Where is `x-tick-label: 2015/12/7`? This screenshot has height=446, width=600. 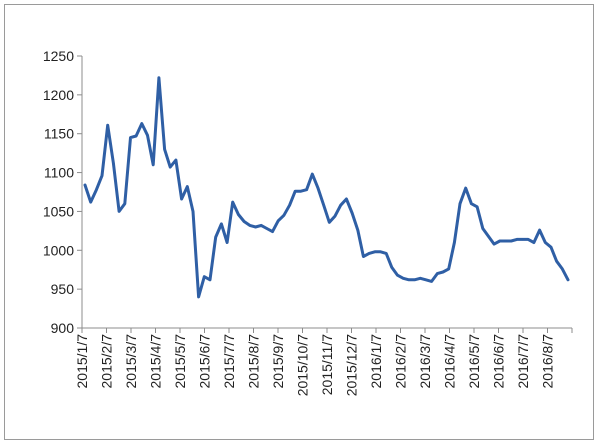
x-tick-label: 2015/12/7 is located at coordinates (352, 365).